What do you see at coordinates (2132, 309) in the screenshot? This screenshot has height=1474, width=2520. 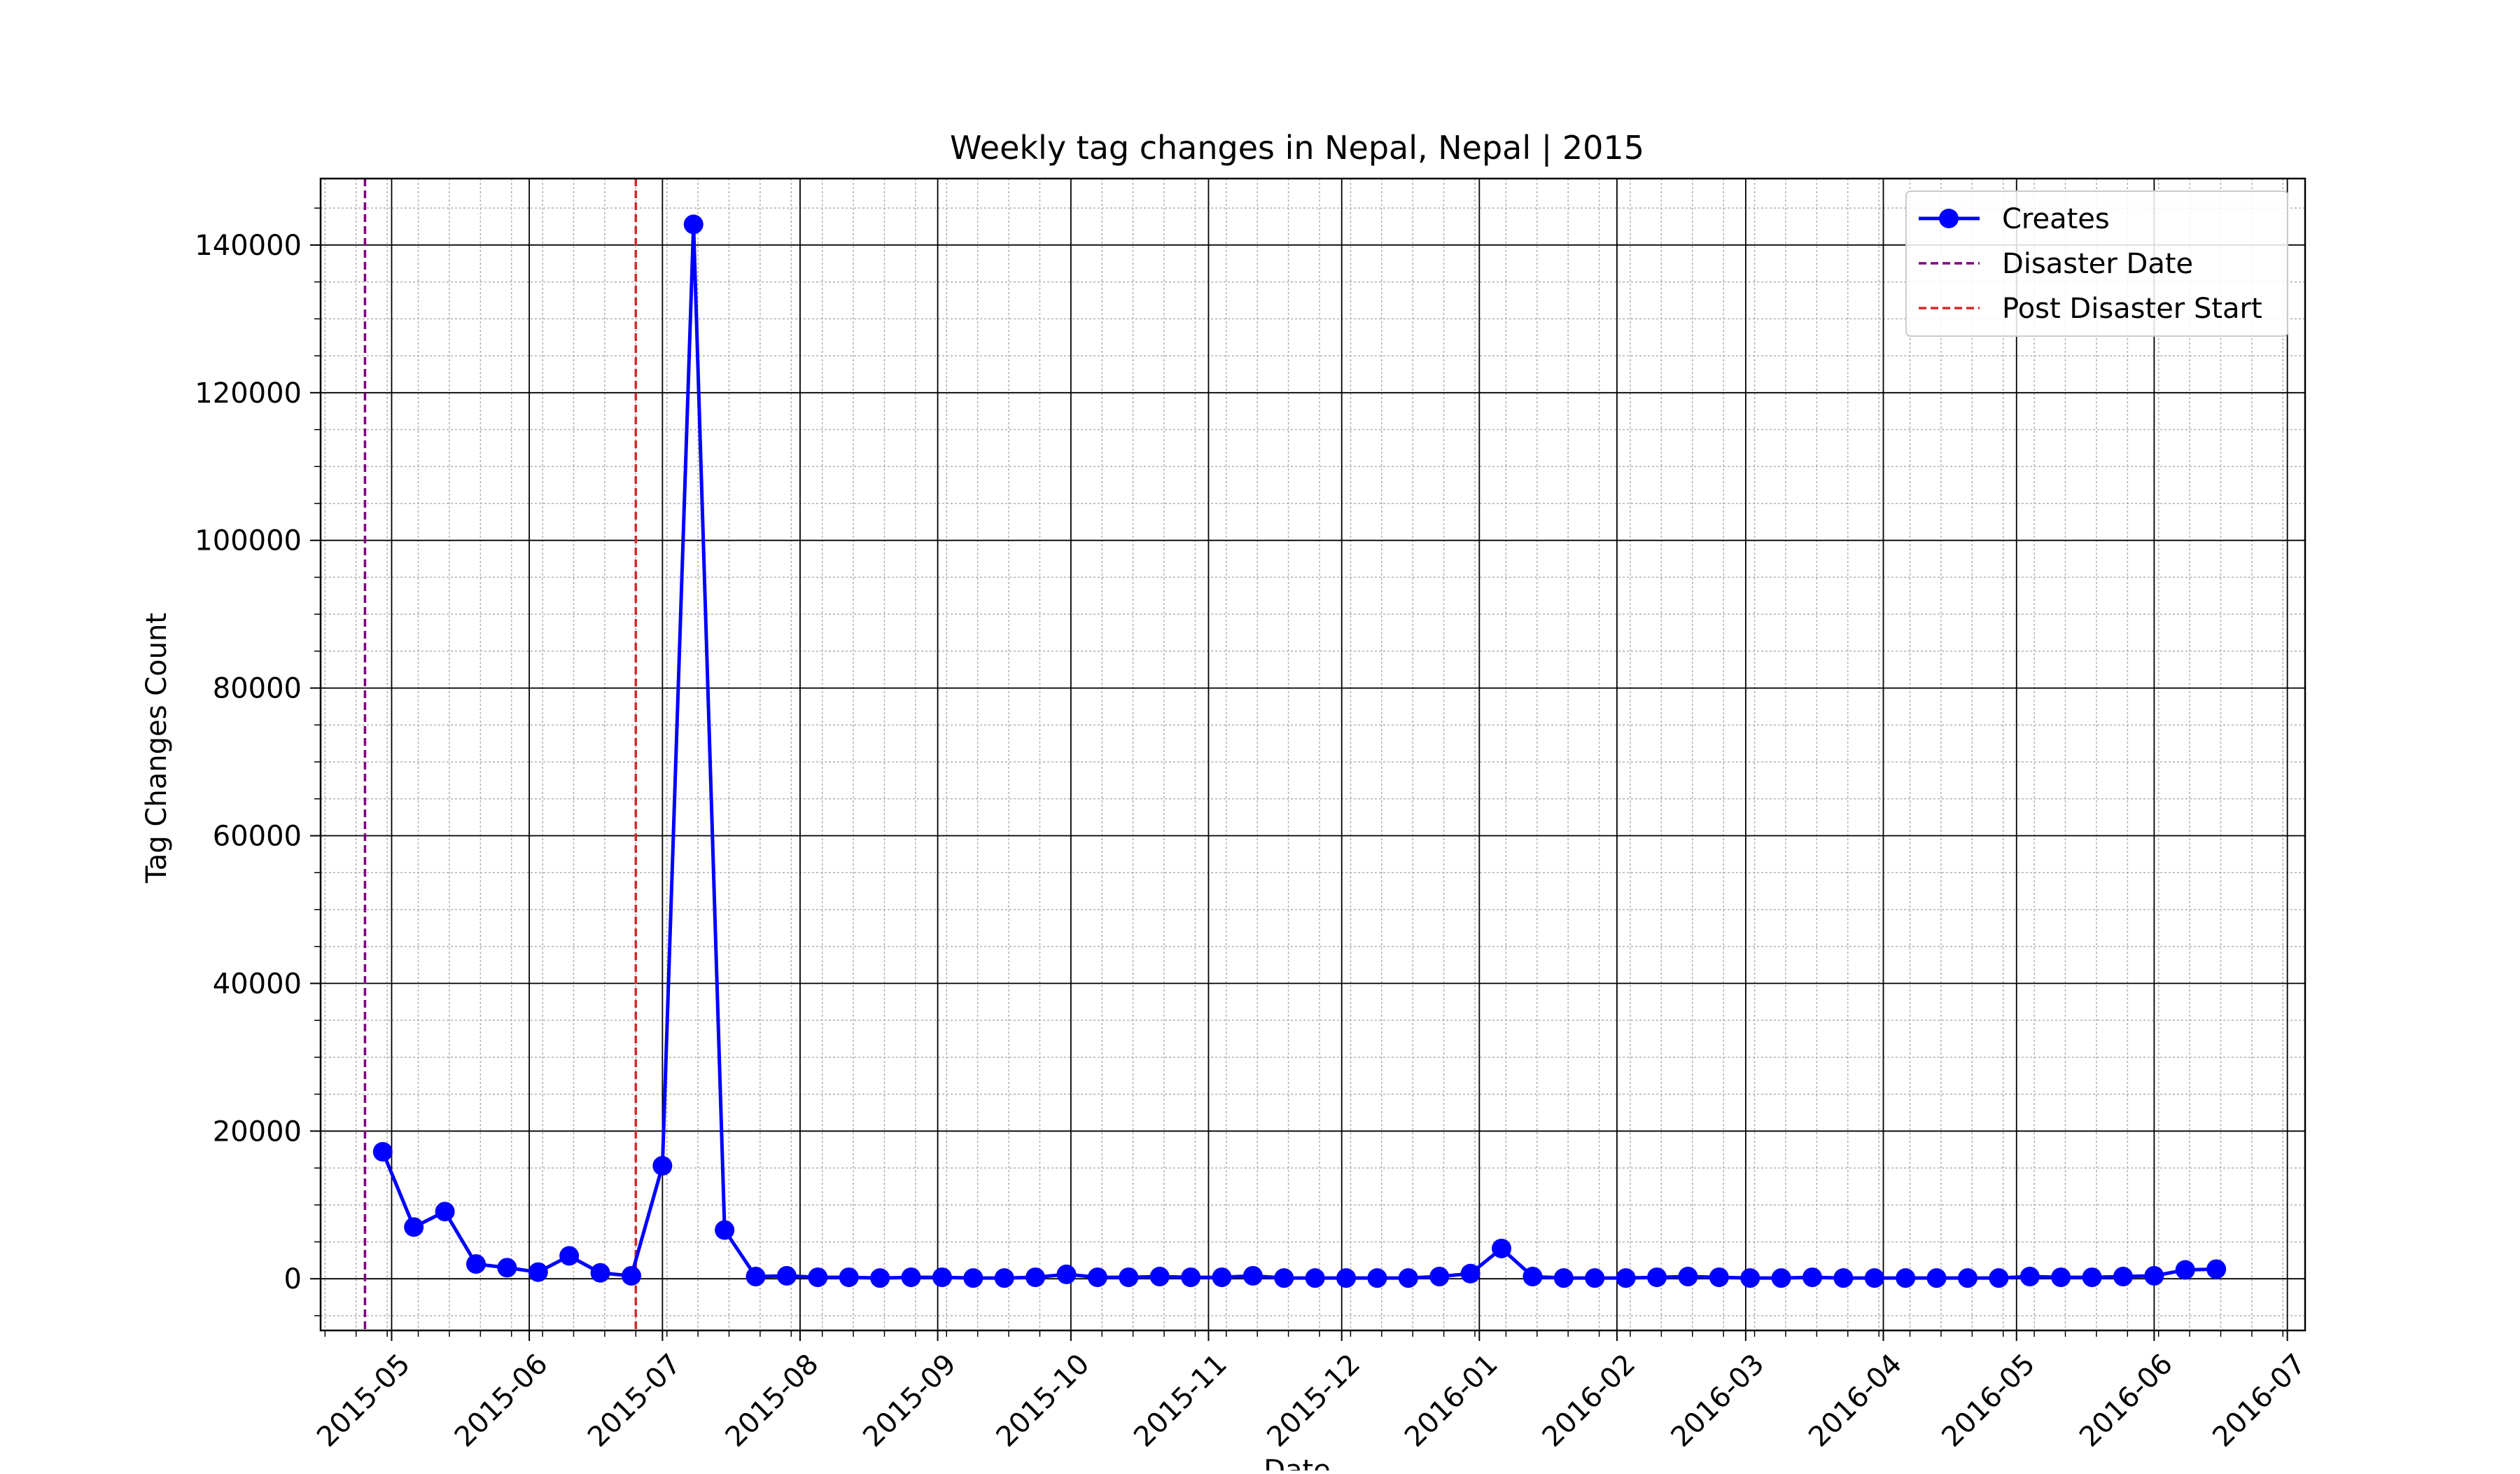 I see `legend-entry-label: Post Disaster Start` at bounding box center [2132, 309].